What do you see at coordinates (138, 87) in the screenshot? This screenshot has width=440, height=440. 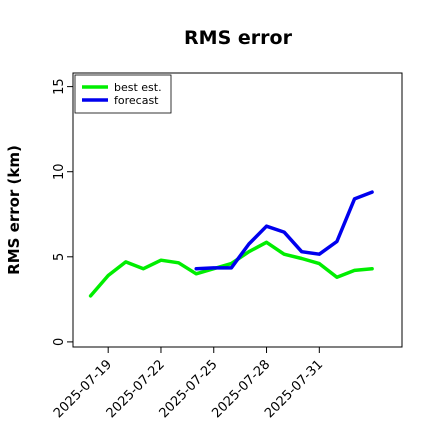 I see `legend-label-0: best est.` at bounding box center [138, 87].